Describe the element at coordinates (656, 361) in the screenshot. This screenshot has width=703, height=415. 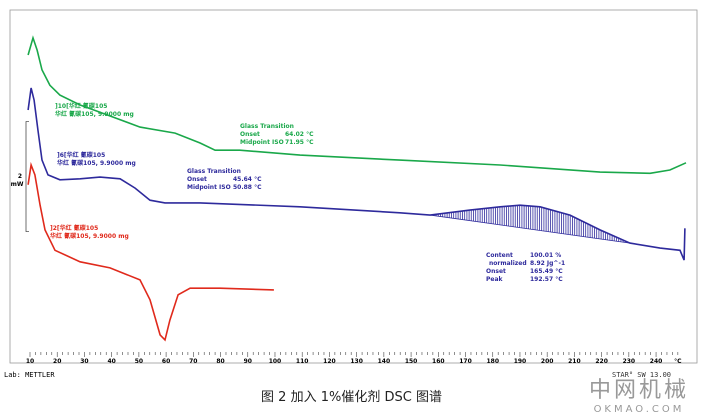
I see `x-tick-label: 240` at that location.